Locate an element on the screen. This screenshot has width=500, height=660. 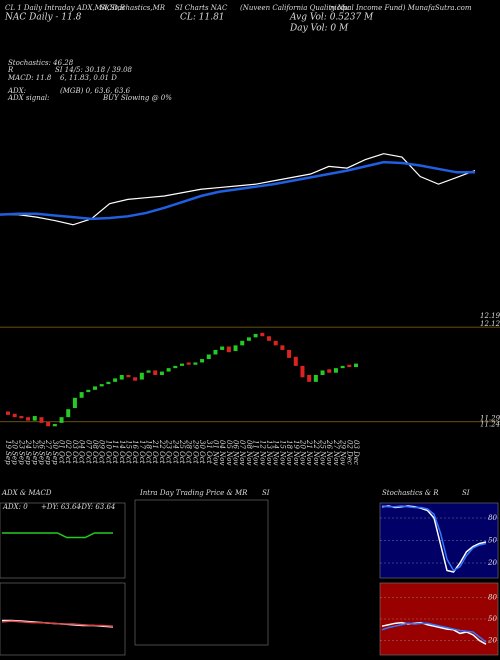
x-tick-label: 19 Sep is located at coordinates (8, 452).